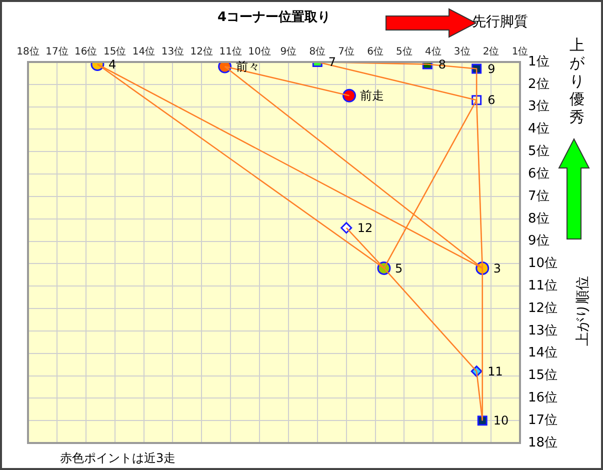 The width and height of the screenshot is (603, 470). What do you see at coordinates (492, 69) in the screenshot?
I see `series-label: 9` at bounding box center [492, 69].